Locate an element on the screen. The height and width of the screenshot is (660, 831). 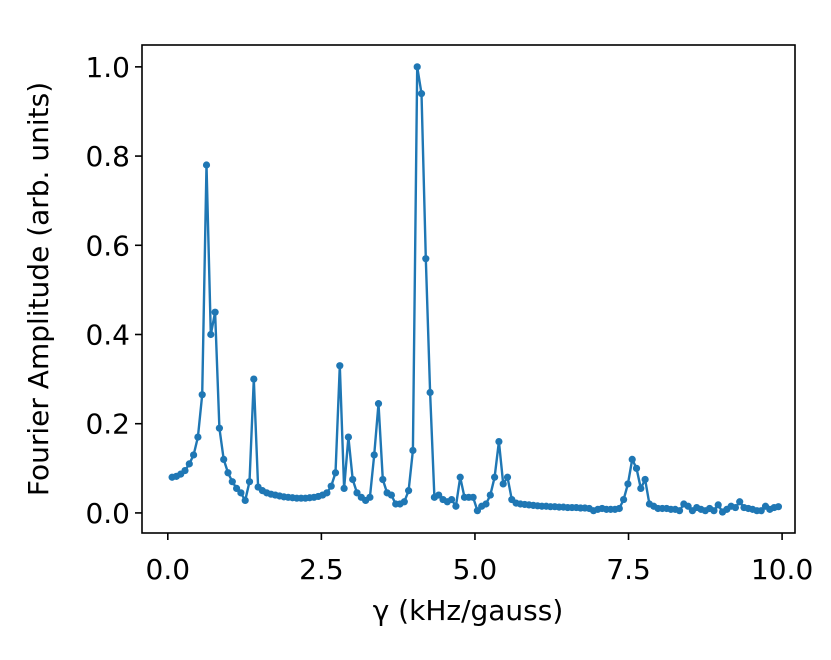
x-tick-label: 7.5 is located at coordinates (628, 569).